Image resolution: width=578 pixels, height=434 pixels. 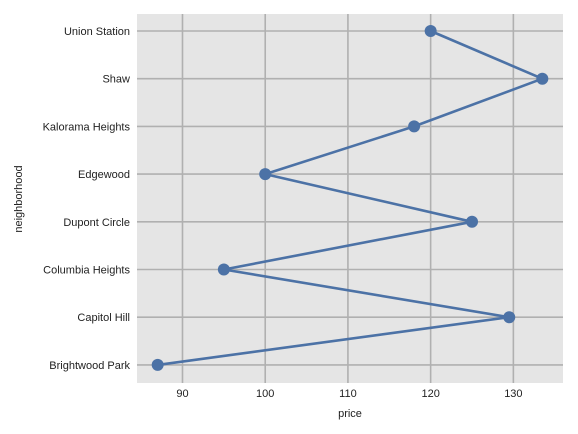 What do you see at coordinates (182, 394) in the screenshot?
I see `x-tick-label: 90` at bounding box center [182, 394].